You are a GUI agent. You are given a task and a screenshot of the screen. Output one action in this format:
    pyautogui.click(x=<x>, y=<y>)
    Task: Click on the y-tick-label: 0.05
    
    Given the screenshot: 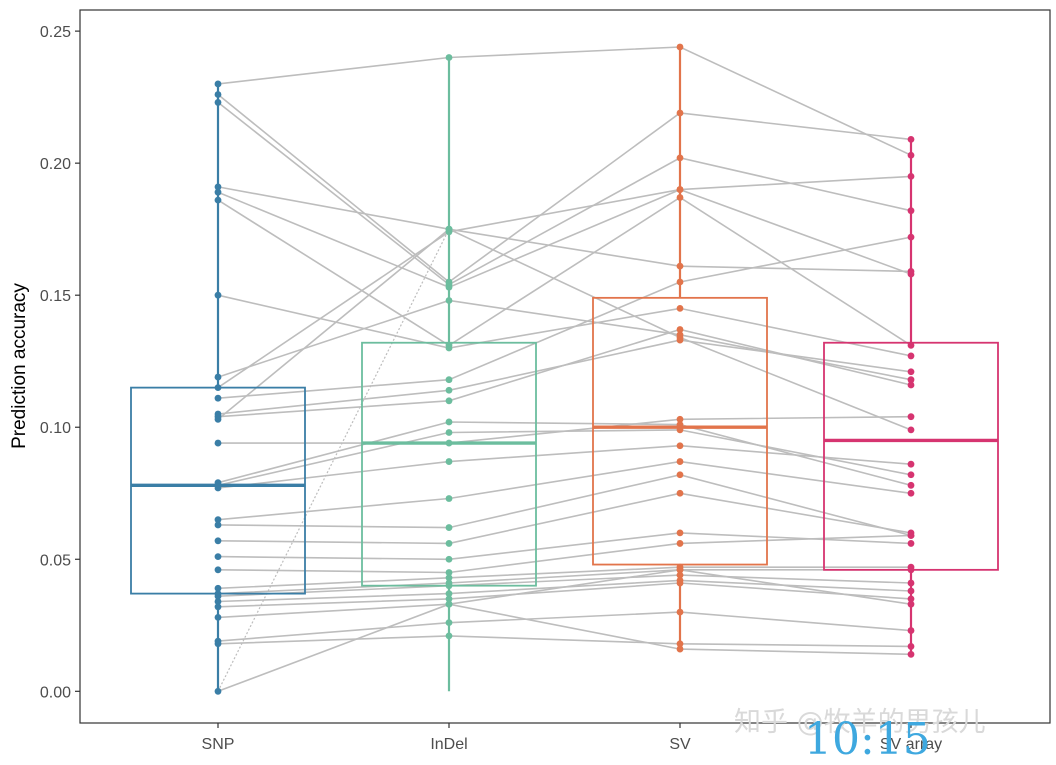 What is the action you would take?
    pyautogui.click(x=55, y=560)
    